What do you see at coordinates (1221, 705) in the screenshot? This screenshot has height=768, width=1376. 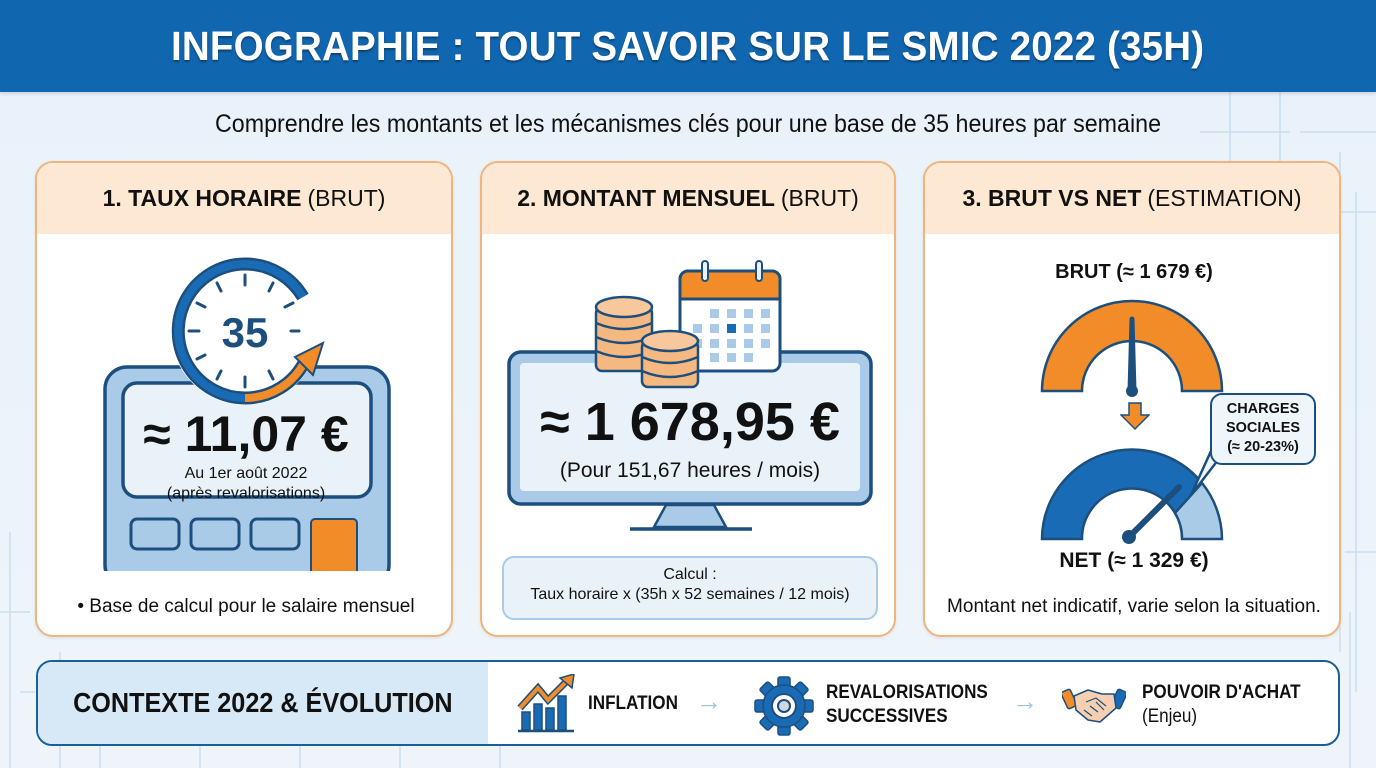 I see `step-pouvoir-achat-label: POUVOIR D'ACHAT (Enjeu)` at bounding box center [1221, 705].